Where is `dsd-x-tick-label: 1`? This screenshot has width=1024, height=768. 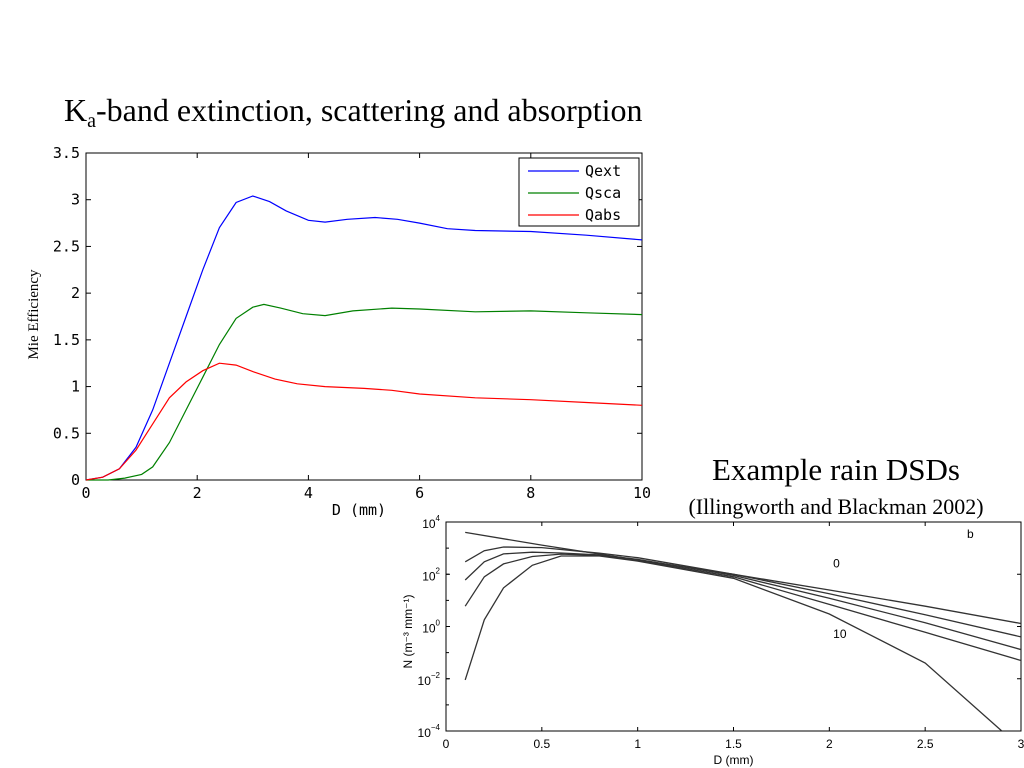 dsd-x-tick-label: 1 is located at coordinates (637, 744).